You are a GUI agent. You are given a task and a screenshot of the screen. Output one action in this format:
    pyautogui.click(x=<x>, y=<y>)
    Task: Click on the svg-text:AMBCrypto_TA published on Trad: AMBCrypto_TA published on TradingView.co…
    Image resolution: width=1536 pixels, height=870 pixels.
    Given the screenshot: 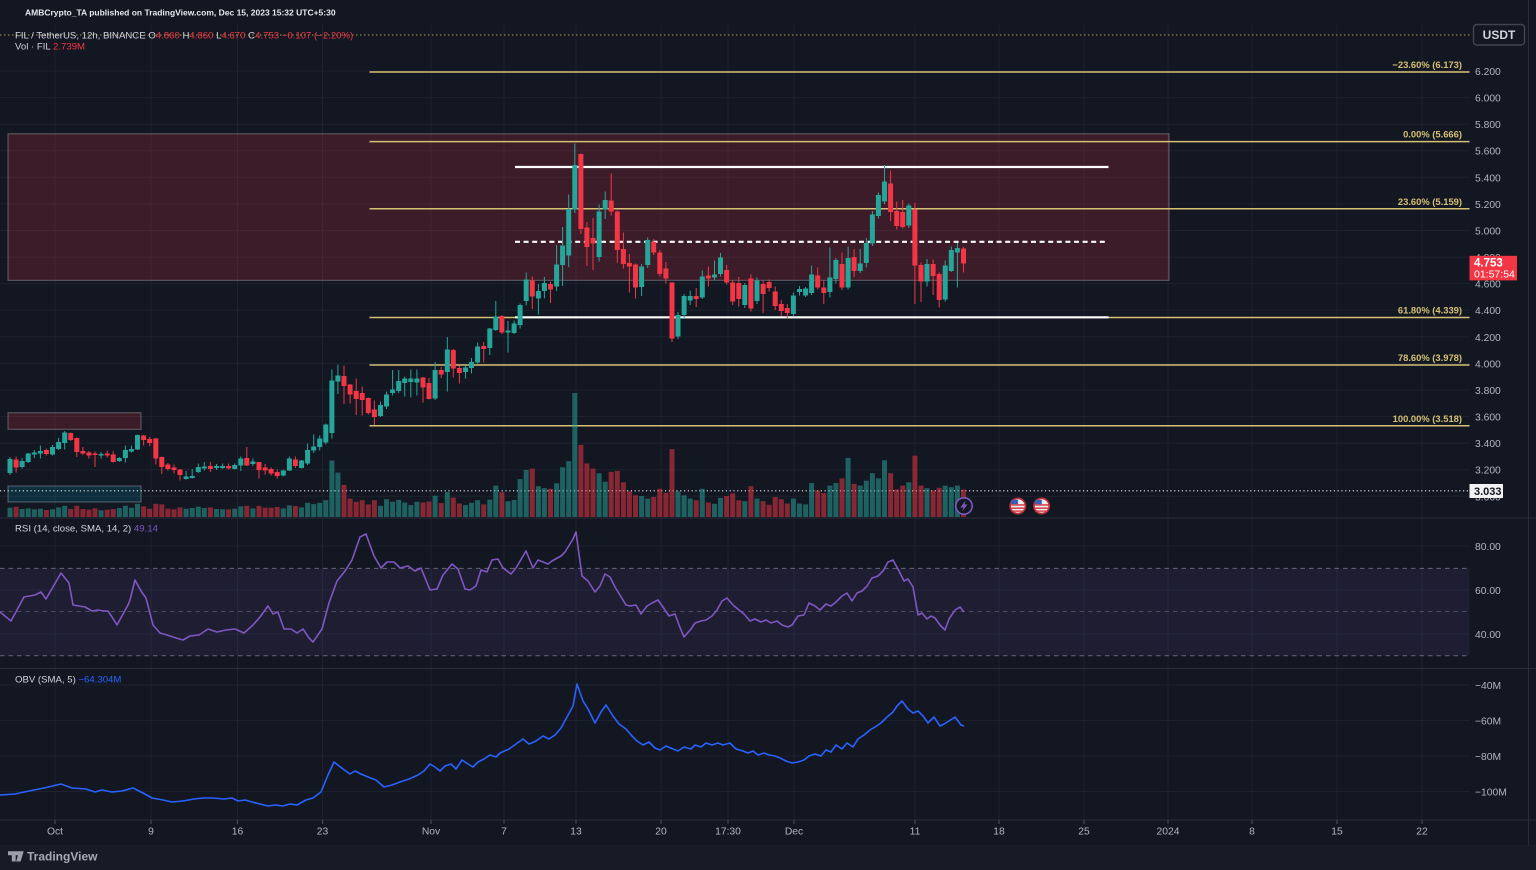 What is the action you would take?
    pyautogui.click(x=180, y=13)
    